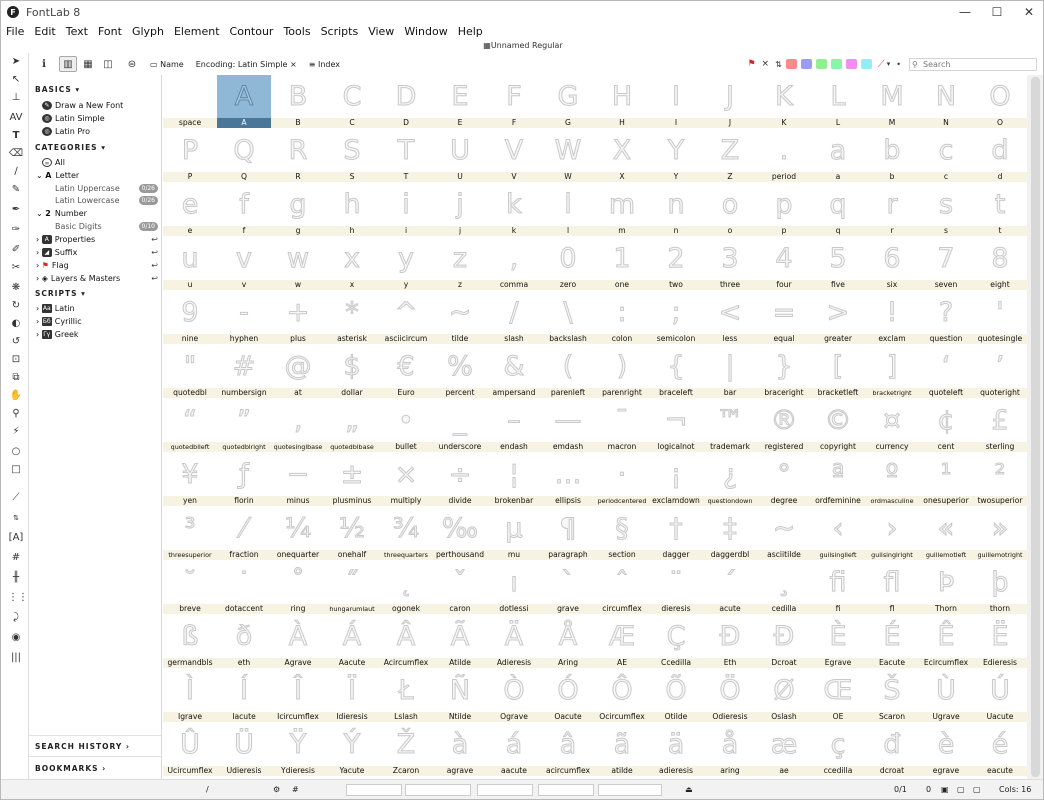 The image size is (1044, 800). What do you see at coordinates (946, 372) in the screenshot?
I see `glyph-cell: ‘ quoteleft` at bounding box center [946, 372].